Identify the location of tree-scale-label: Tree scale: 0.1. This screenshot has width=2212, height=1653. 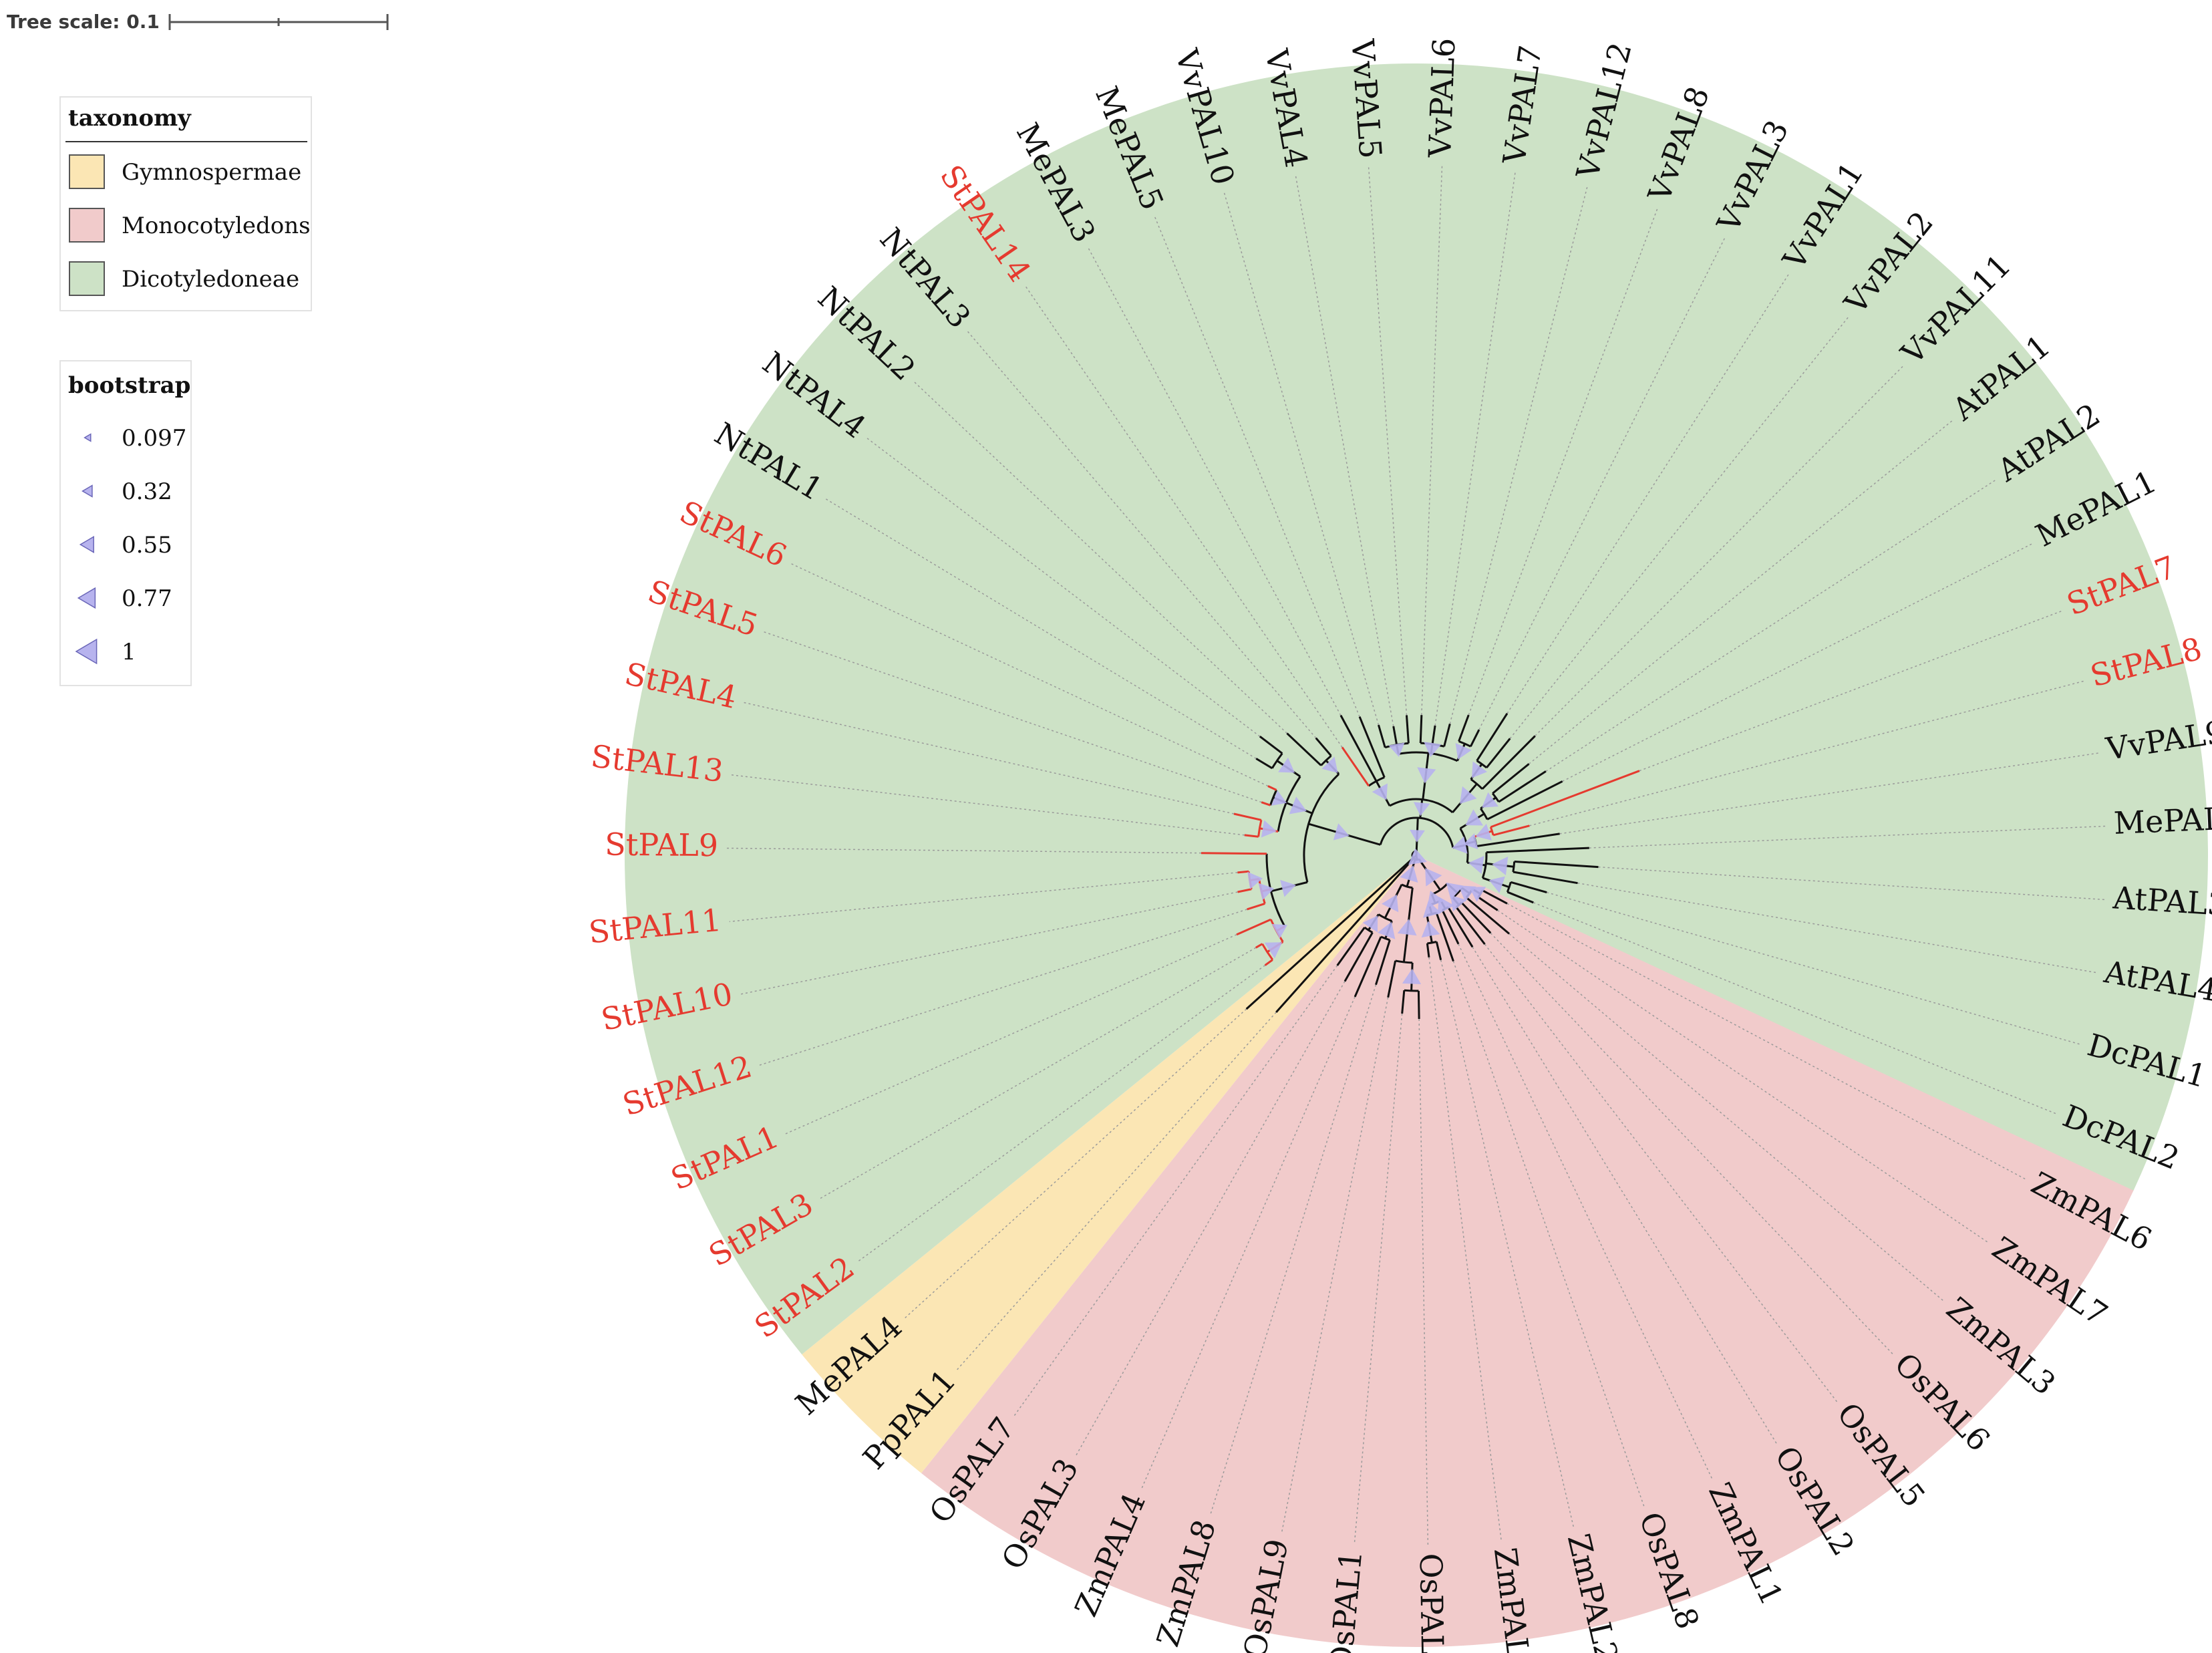
(83, 22).